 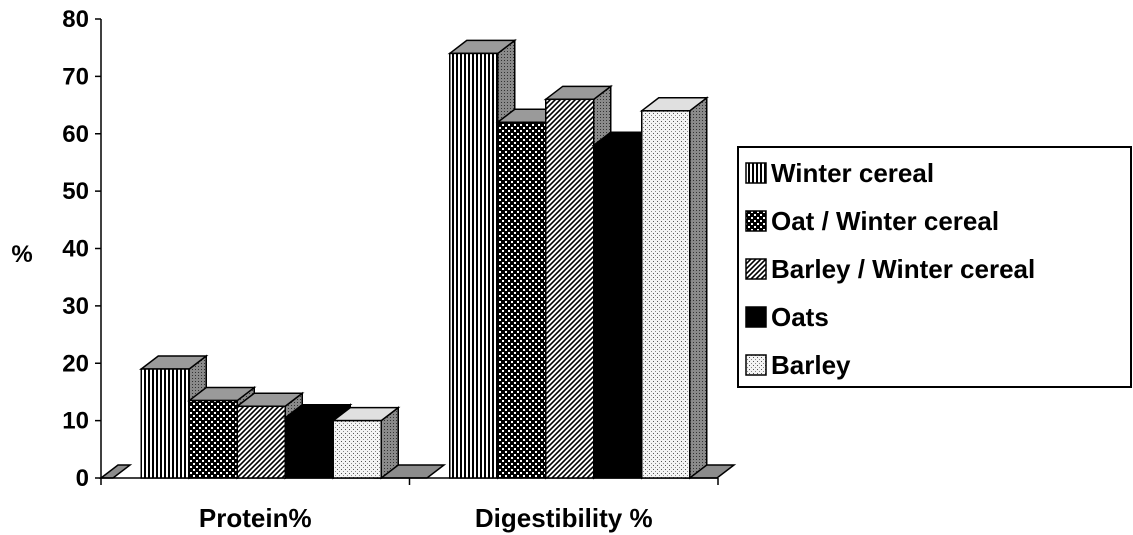 What do you see at coordinates (75, 134) in the screenshot?
I see `y-tick-label: 60` at bounding box center [75, 134].